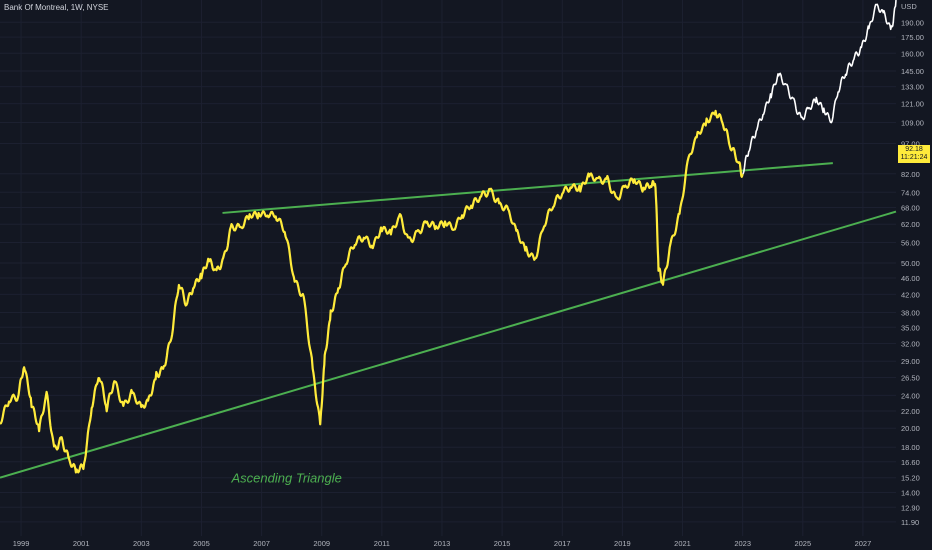  What do you see at coordinates (910, 208) in the screenshot?
I see `y-tick-label: 68.00` at bounding box center [910, 208].